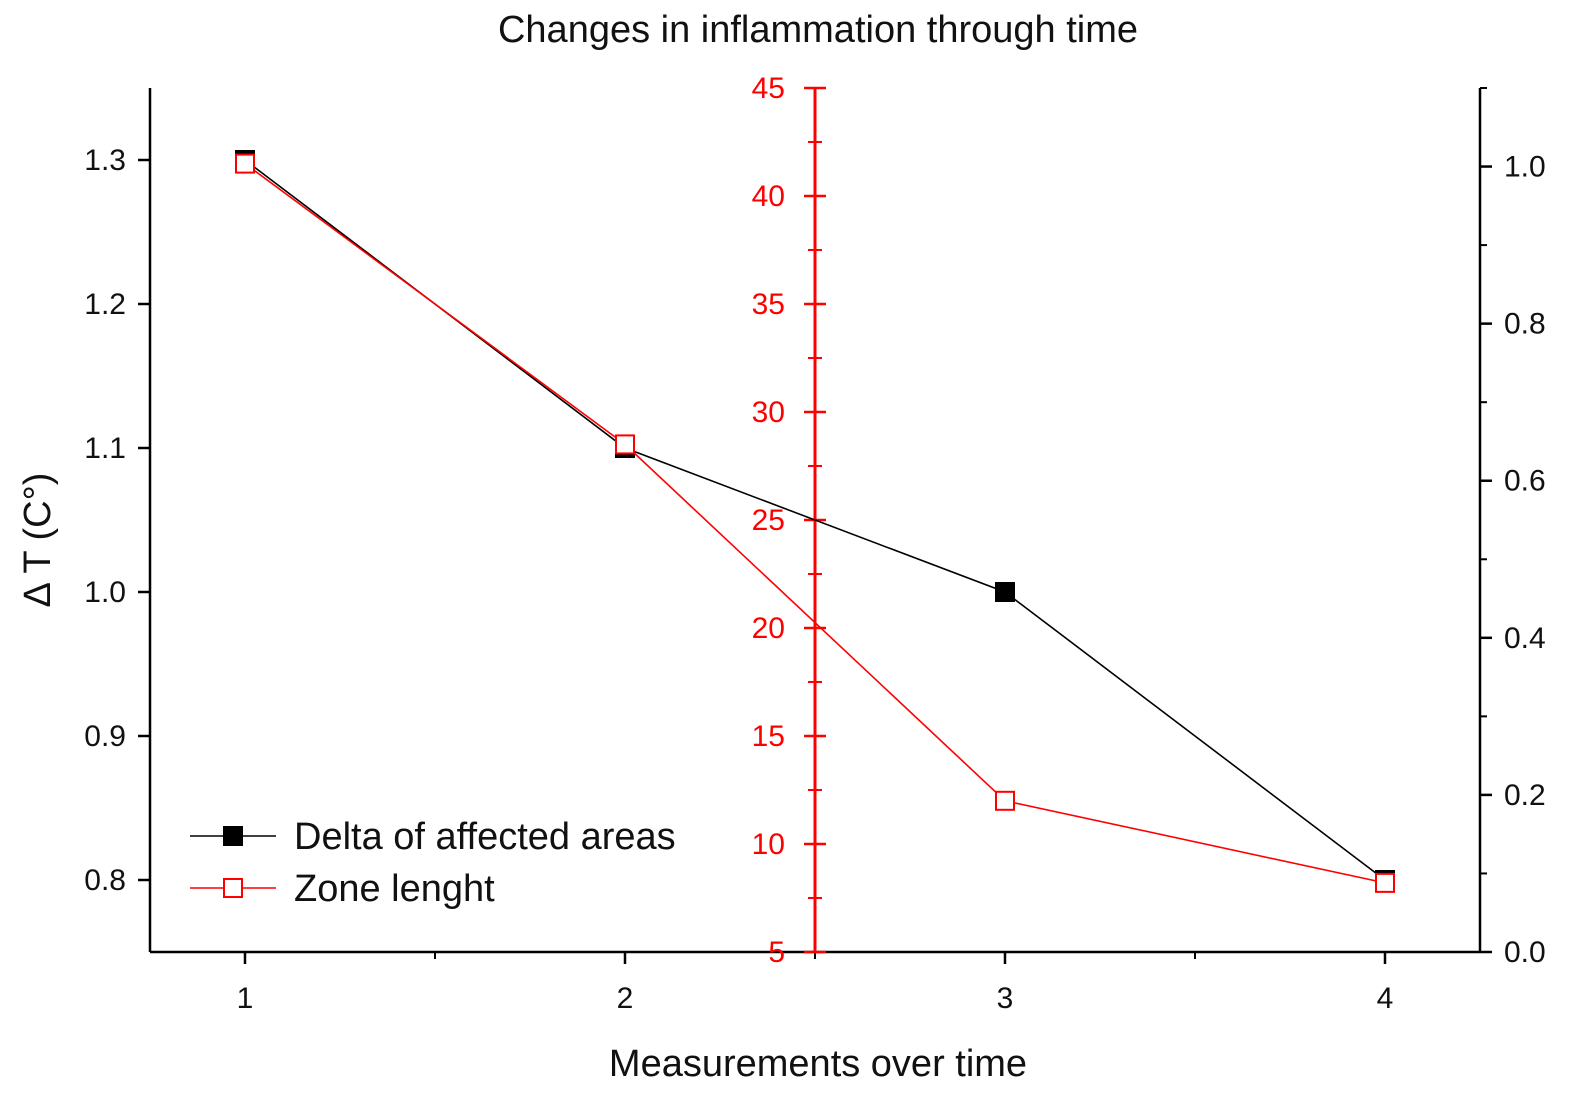 This screenshot has height=1111, width=1586. Describe the element at coordinates (768, 844) in the screenshot. I see `y-middle-tick-label: 10` at that location.